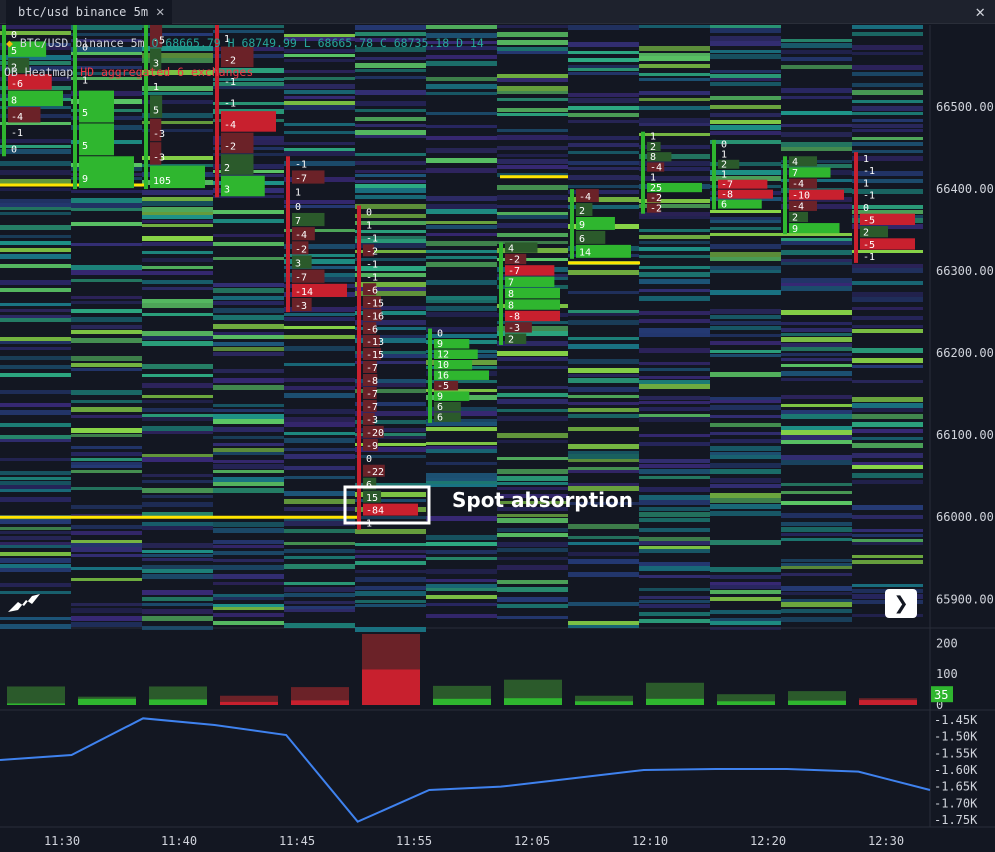 Image resolution: width=995 pixels, height=852 pixels. I want to click on delta-label: 14, so click(585, 253).